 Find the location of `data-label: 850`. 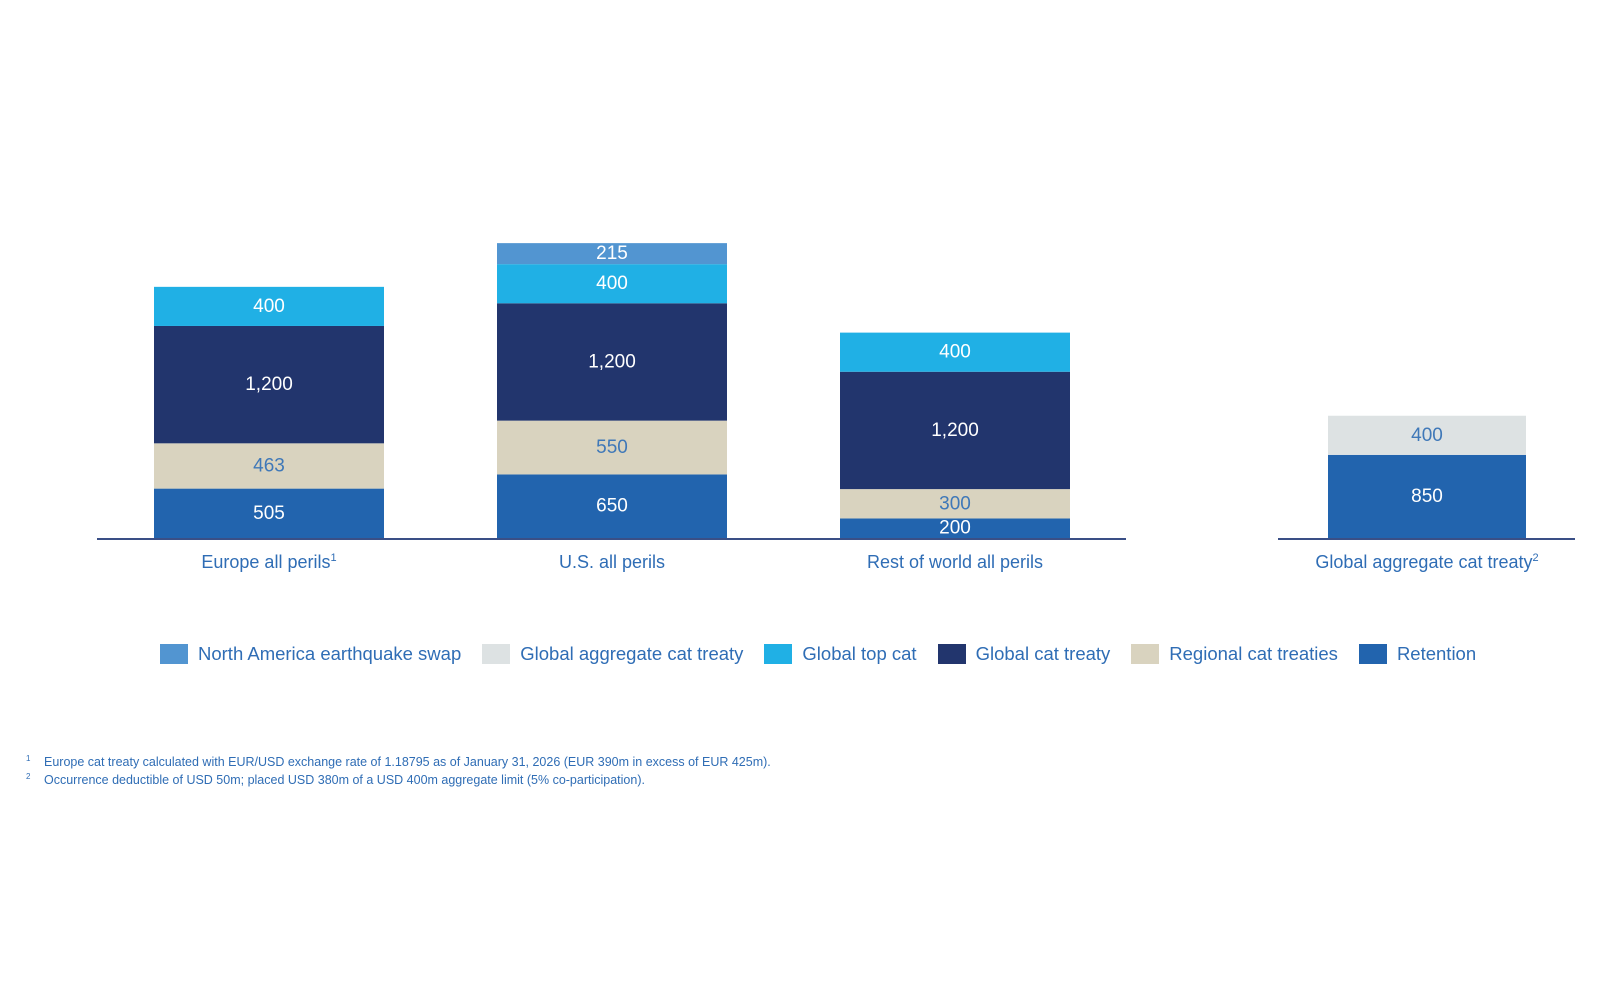

data-label: 850 is located at coordinates (1427, 496).